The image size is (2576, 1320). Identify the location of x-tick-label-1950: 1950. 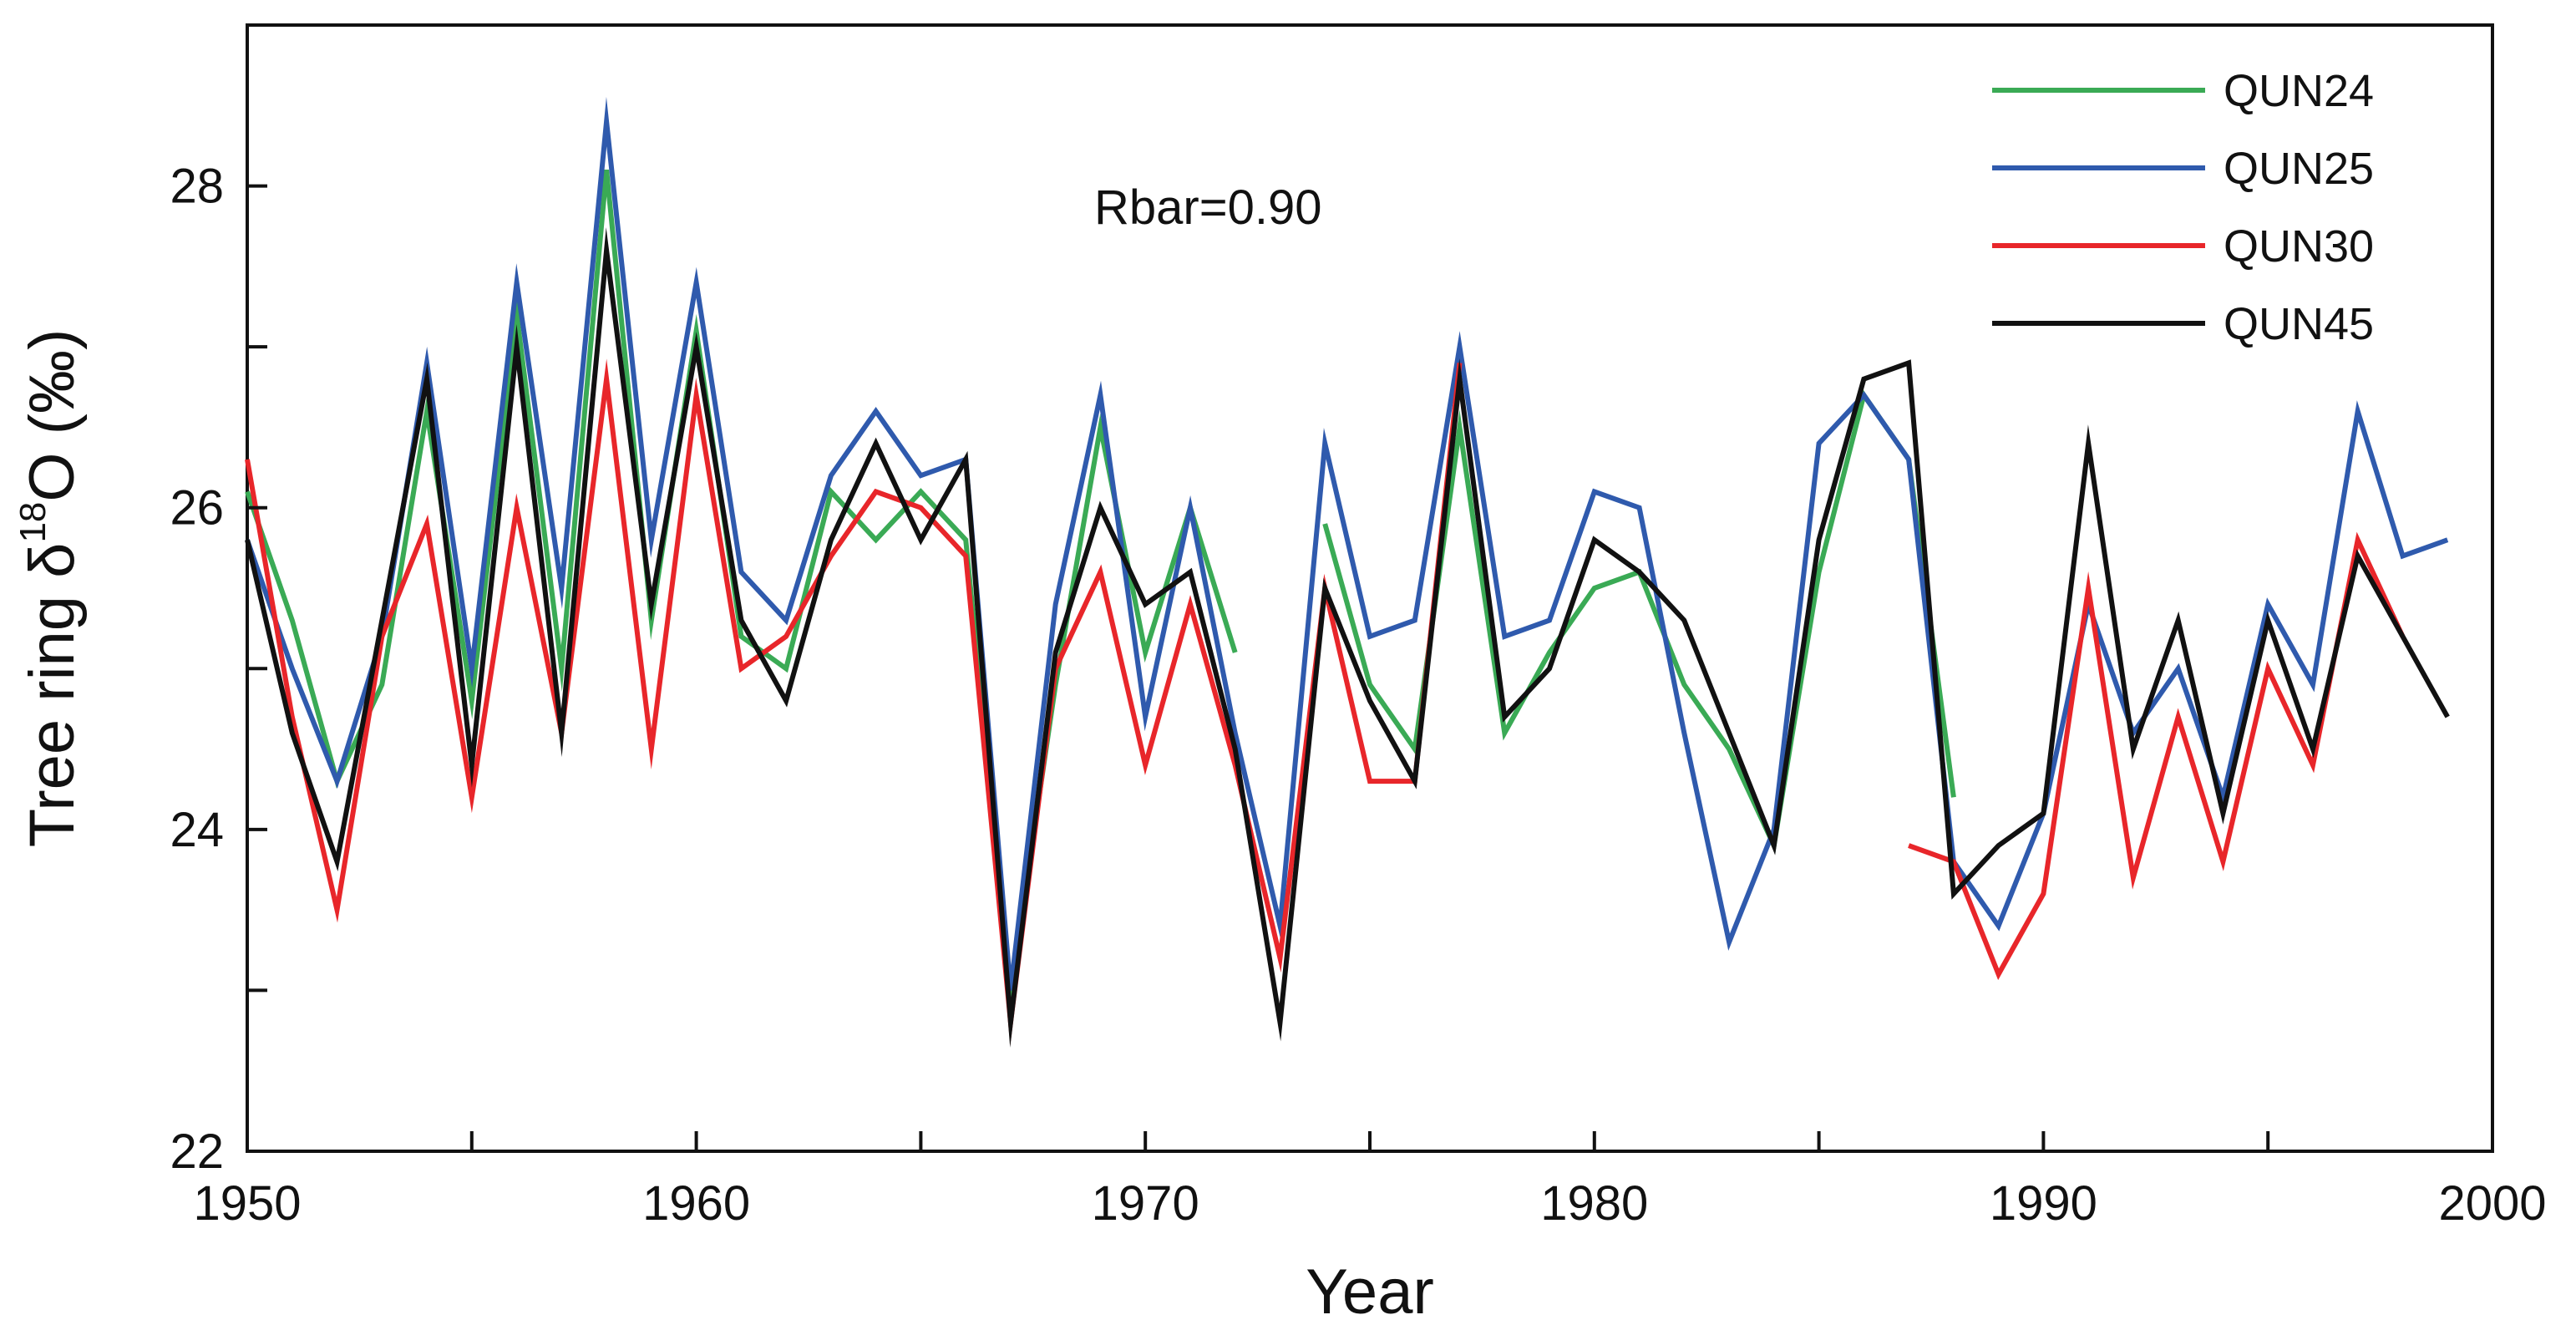
(247, 1203).